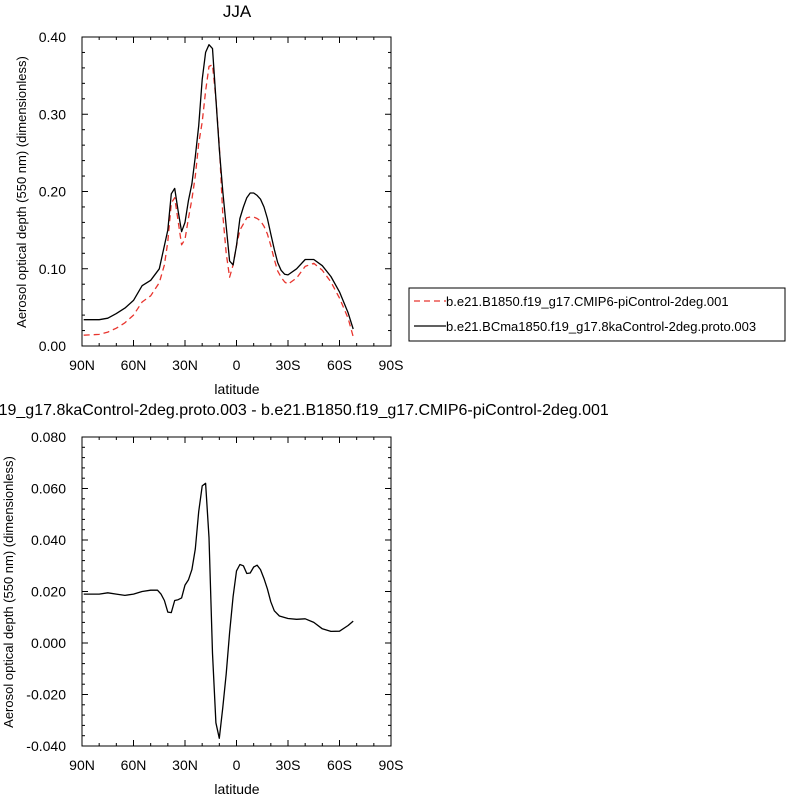 The height and width of the screenshot is (800, 800). Describe the element at coordinates (48, 437) in the screenshot. I see `y-tick-label: 0.080` at that location.